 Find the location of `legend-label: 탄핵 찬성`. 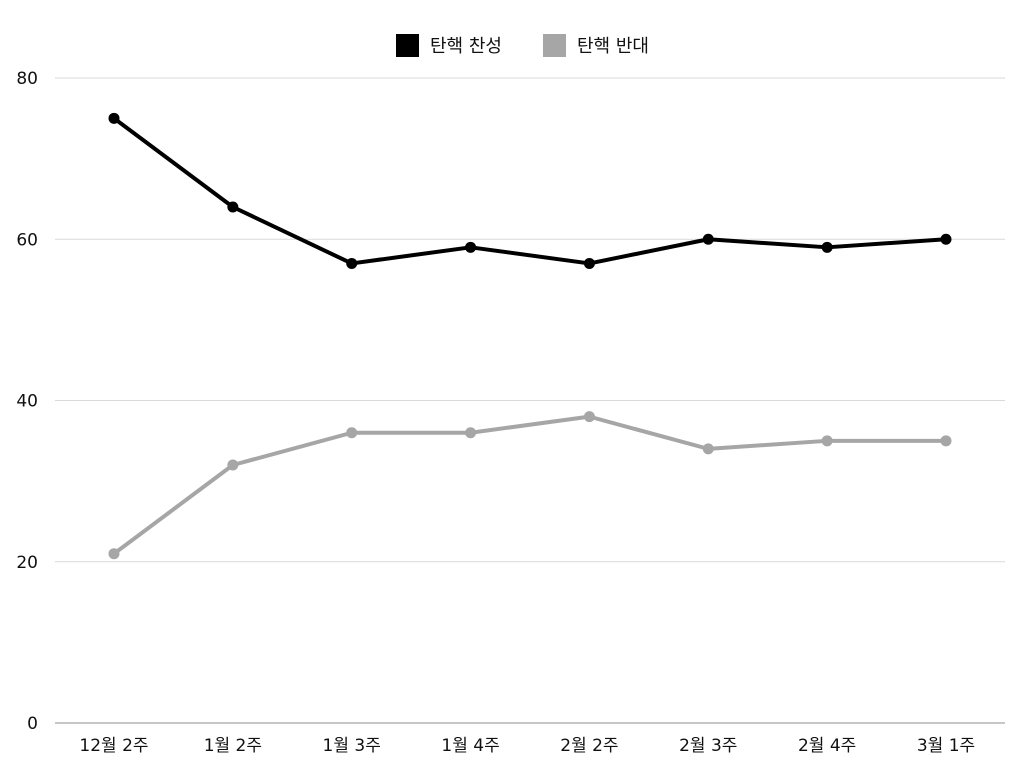

legend-label: 탄핵 찬성 is located at coordinates (466, 46).